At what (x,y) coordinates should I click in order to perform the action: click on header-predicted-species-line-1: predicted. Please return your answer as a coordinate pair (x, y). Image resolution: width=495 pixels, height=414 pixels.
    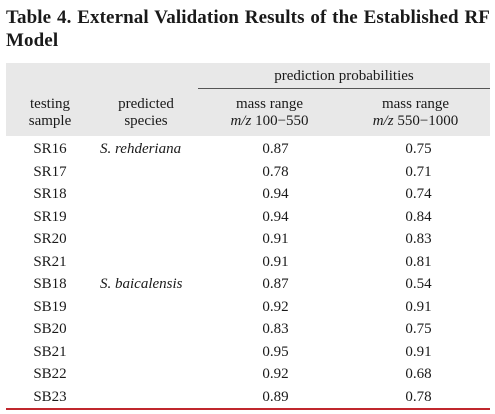
    Looking at the image, I should click on (146, 104).